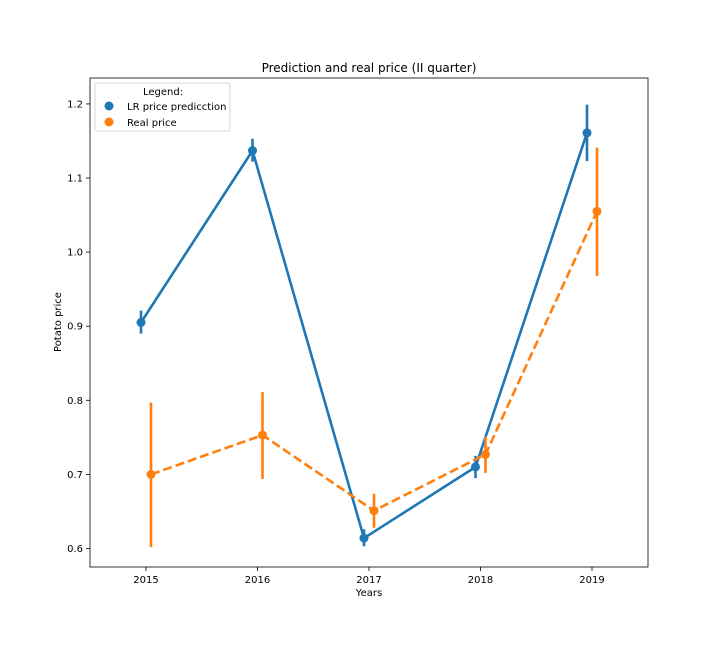 This screenshot has height=648, width=720. What do you see at coordinates (364, 538) in the screenshot?
I see `data-point-lr-price-predicction-2017` at bounding box center [364, 538].